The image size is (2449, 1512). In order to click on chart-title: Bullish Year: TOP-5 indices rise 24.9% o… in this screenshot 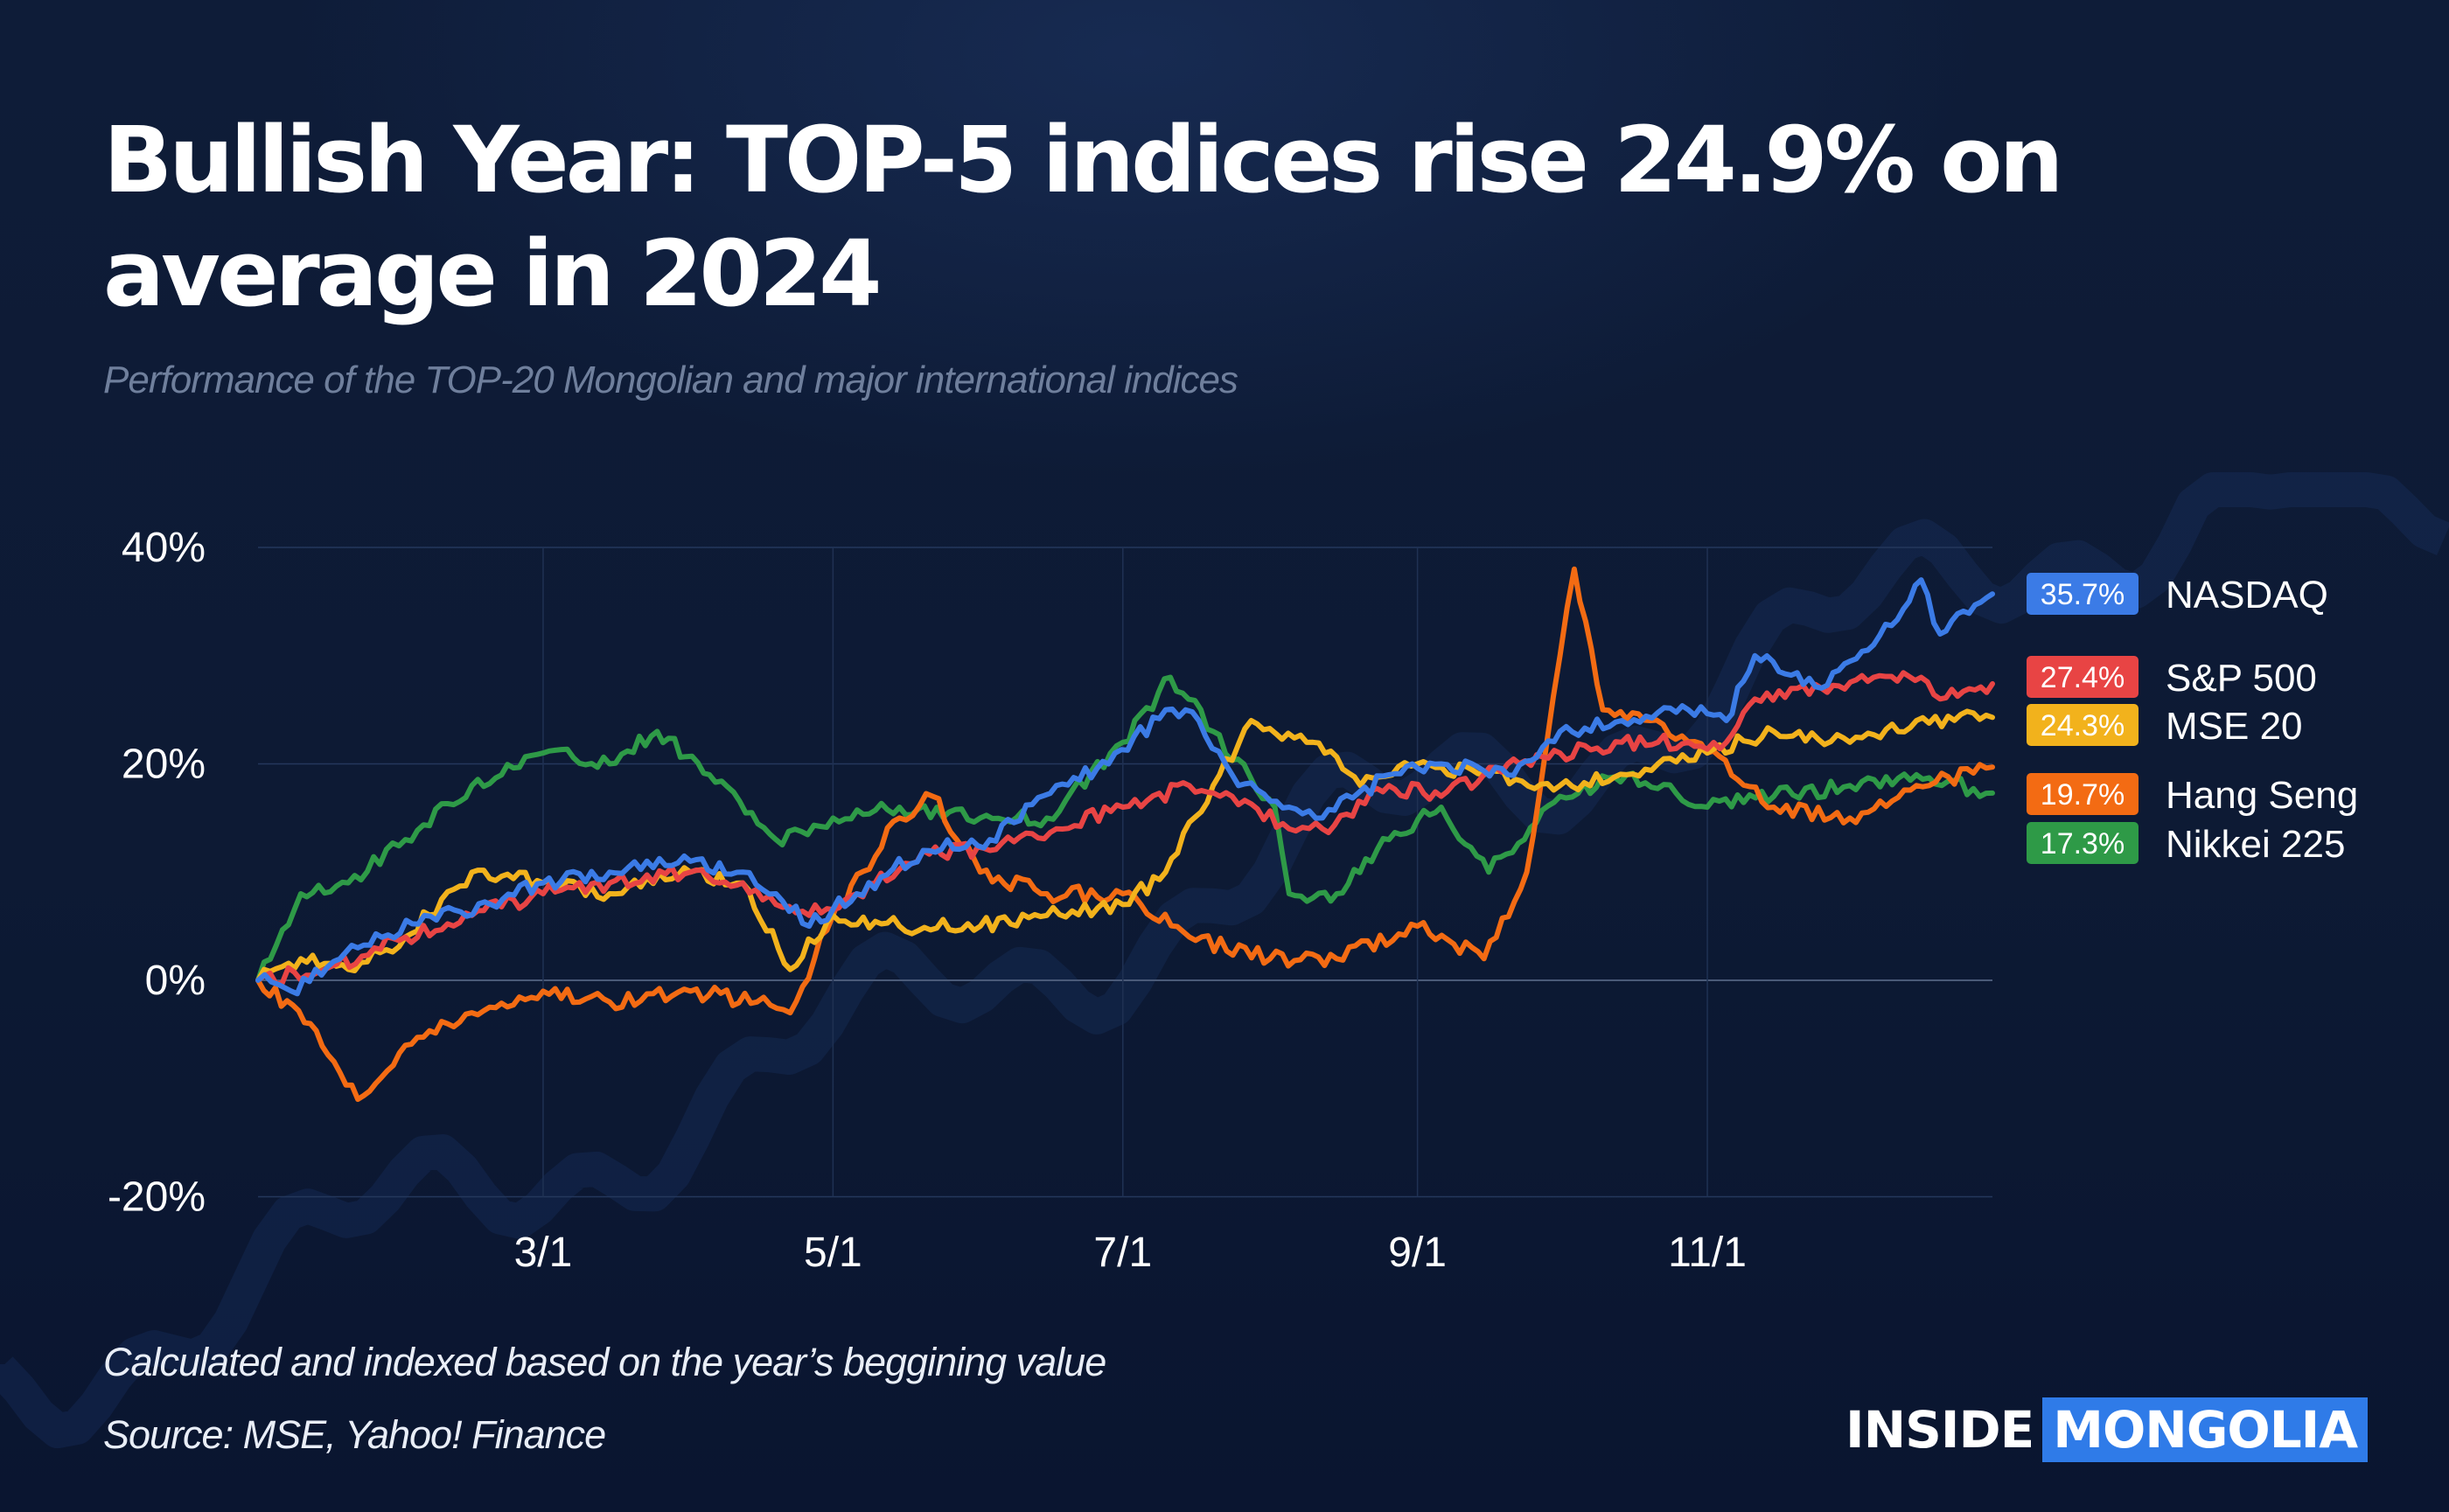, I will do `click(1083, 217)`.